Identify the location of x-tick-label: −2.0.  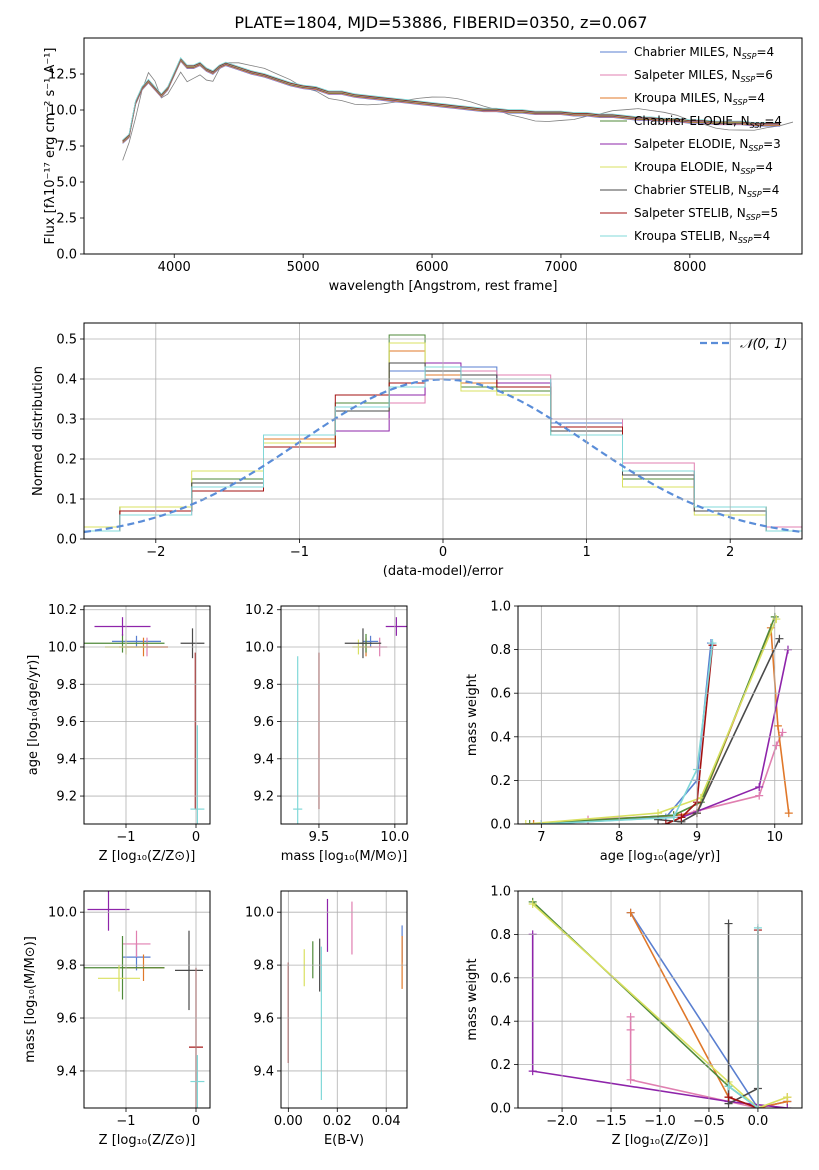
(562, 1121).